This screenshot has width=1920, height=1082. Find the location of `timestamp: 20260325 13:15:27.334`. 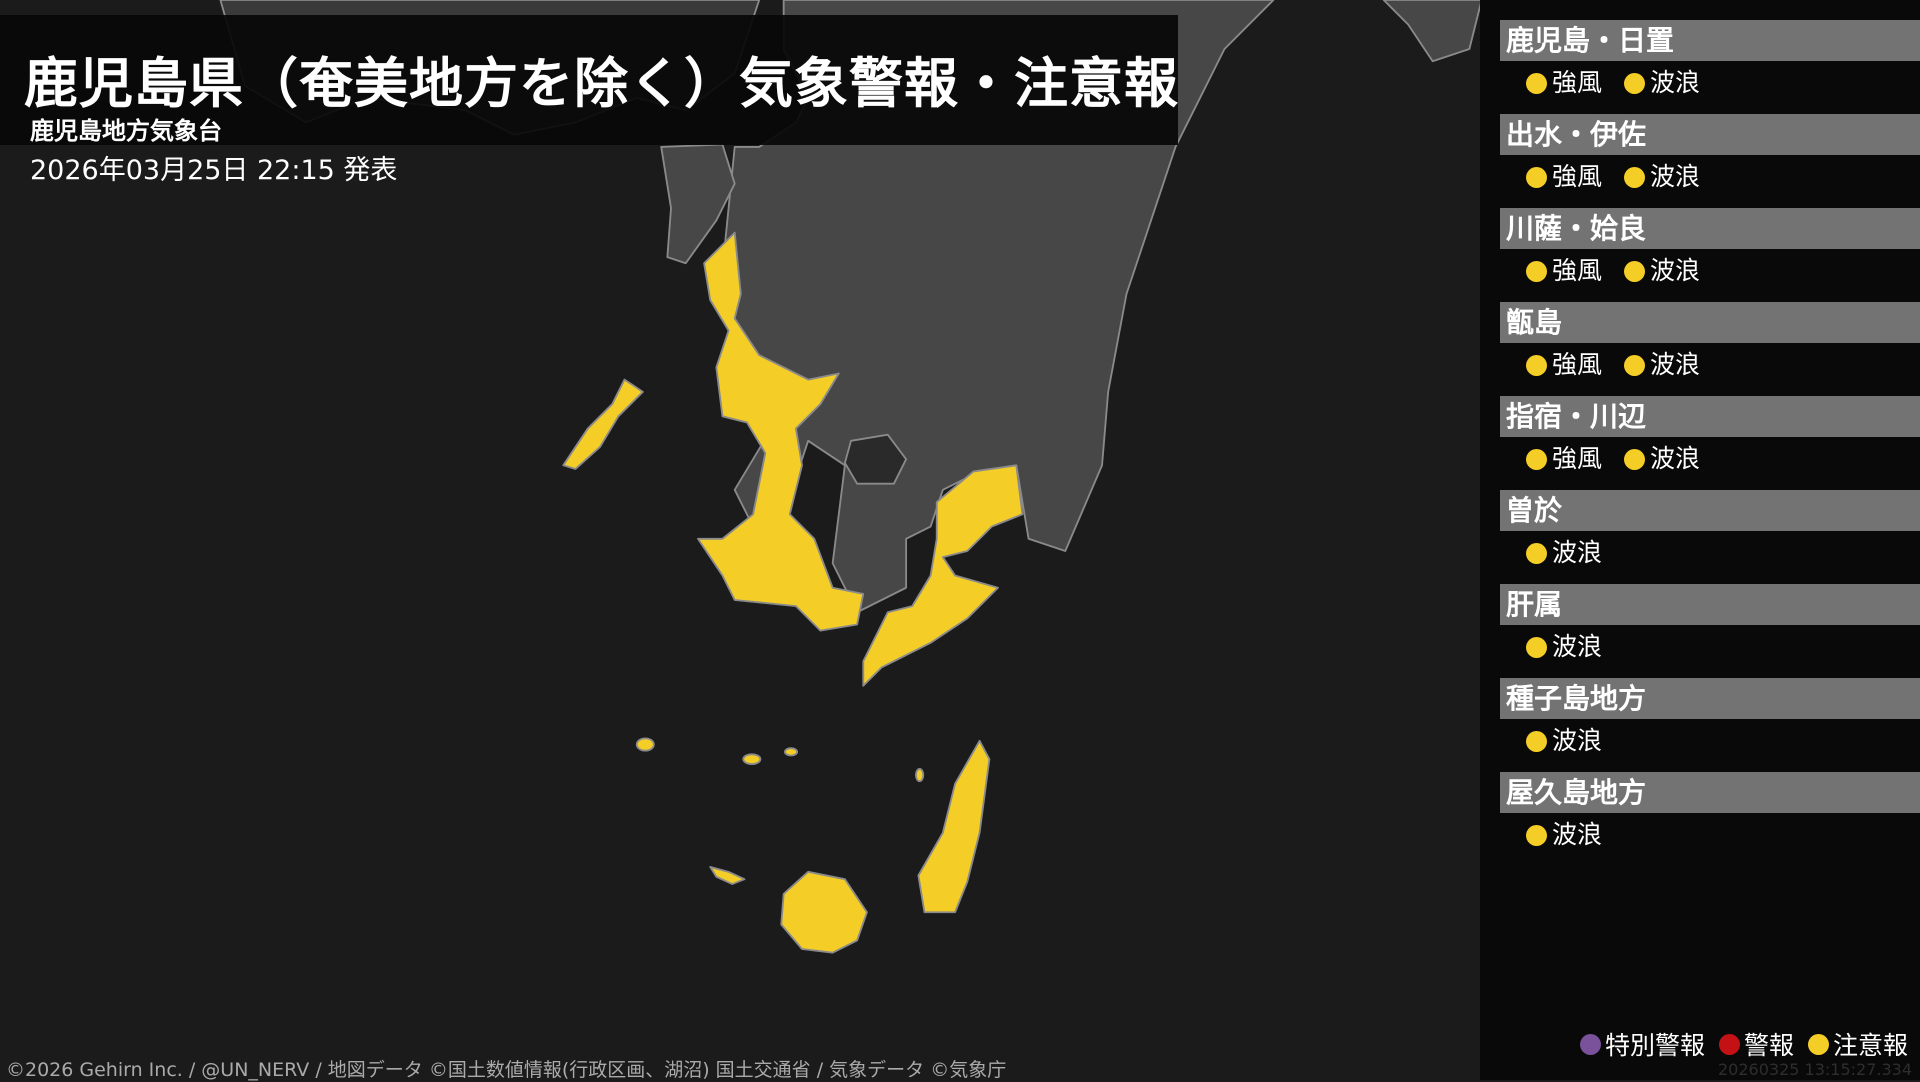

timestamp: 20260325 13:15:27.334 is located at coordinates (1814, 1069).